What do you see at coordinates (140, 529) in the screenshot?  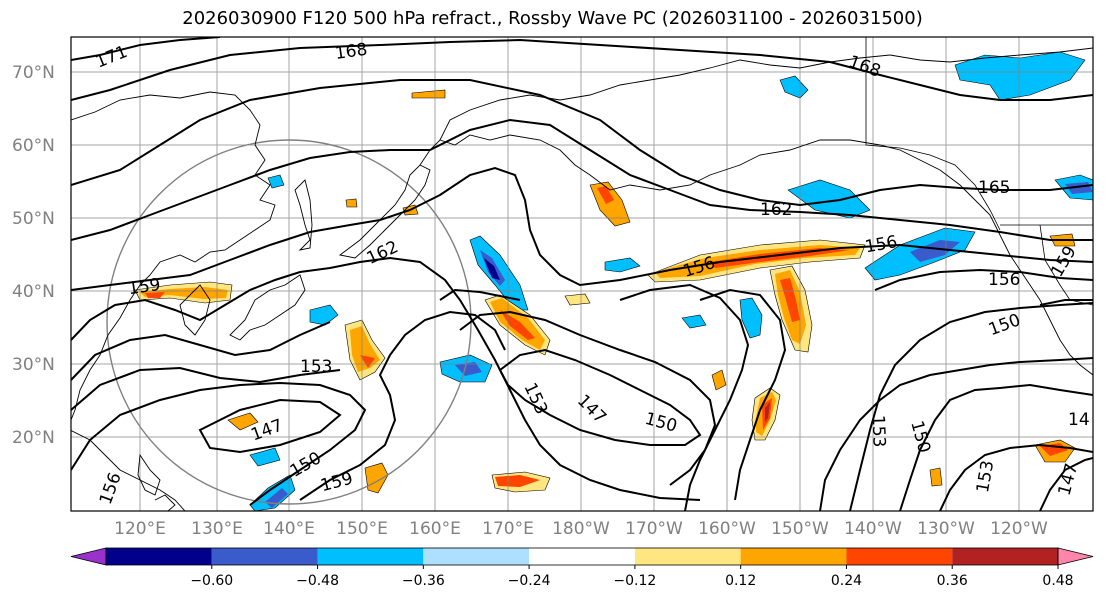 I see `lon-label: 120°E` at bounding box center [140, 529].